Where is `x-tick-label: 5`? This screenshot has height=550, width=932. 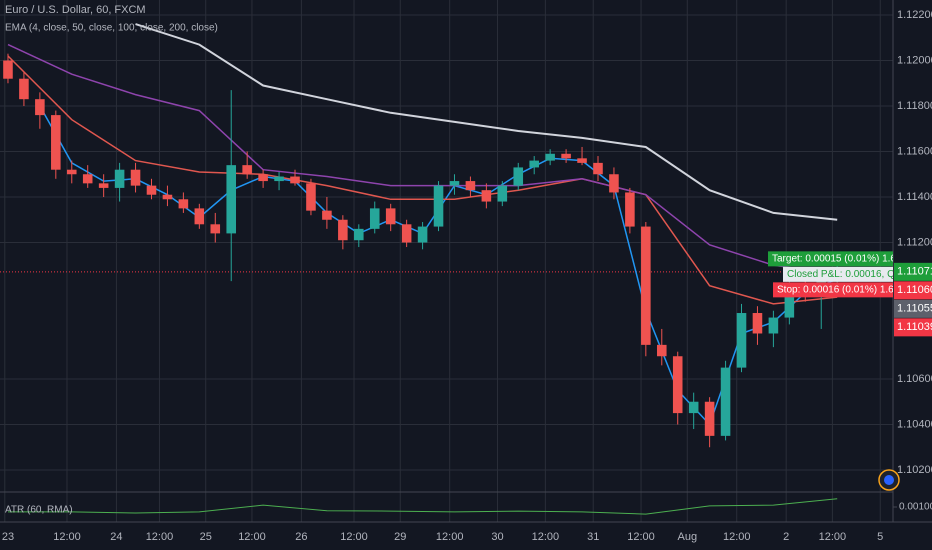 x-tick-label: 5 is located at coordinates (880, 537).